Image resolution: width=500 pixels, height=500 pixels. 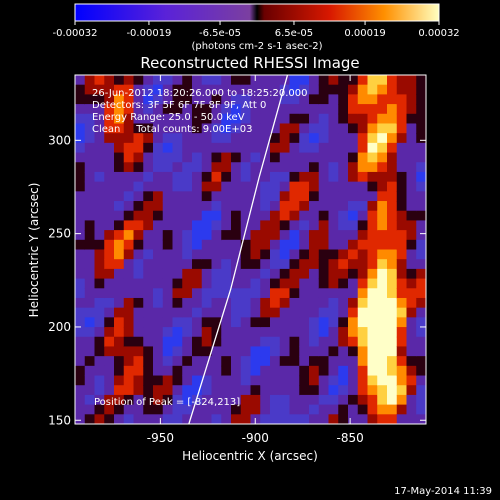 What do you see at coordinates (220, 33) in the screenshot?
I see `colorbar-tick-label: -6.5e-05` at bounding box center [220, 33].